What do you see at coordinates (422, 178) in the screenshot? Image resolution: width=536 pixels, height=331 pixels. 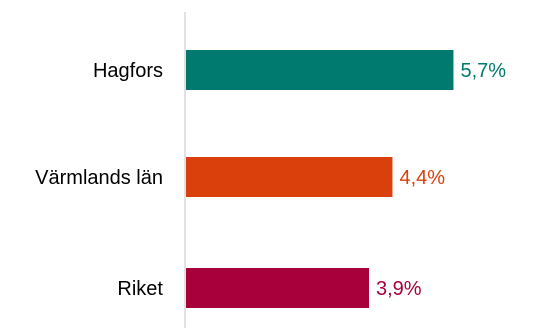 I see `value-label-1: 4,4%` at bounding box center [422, 178].